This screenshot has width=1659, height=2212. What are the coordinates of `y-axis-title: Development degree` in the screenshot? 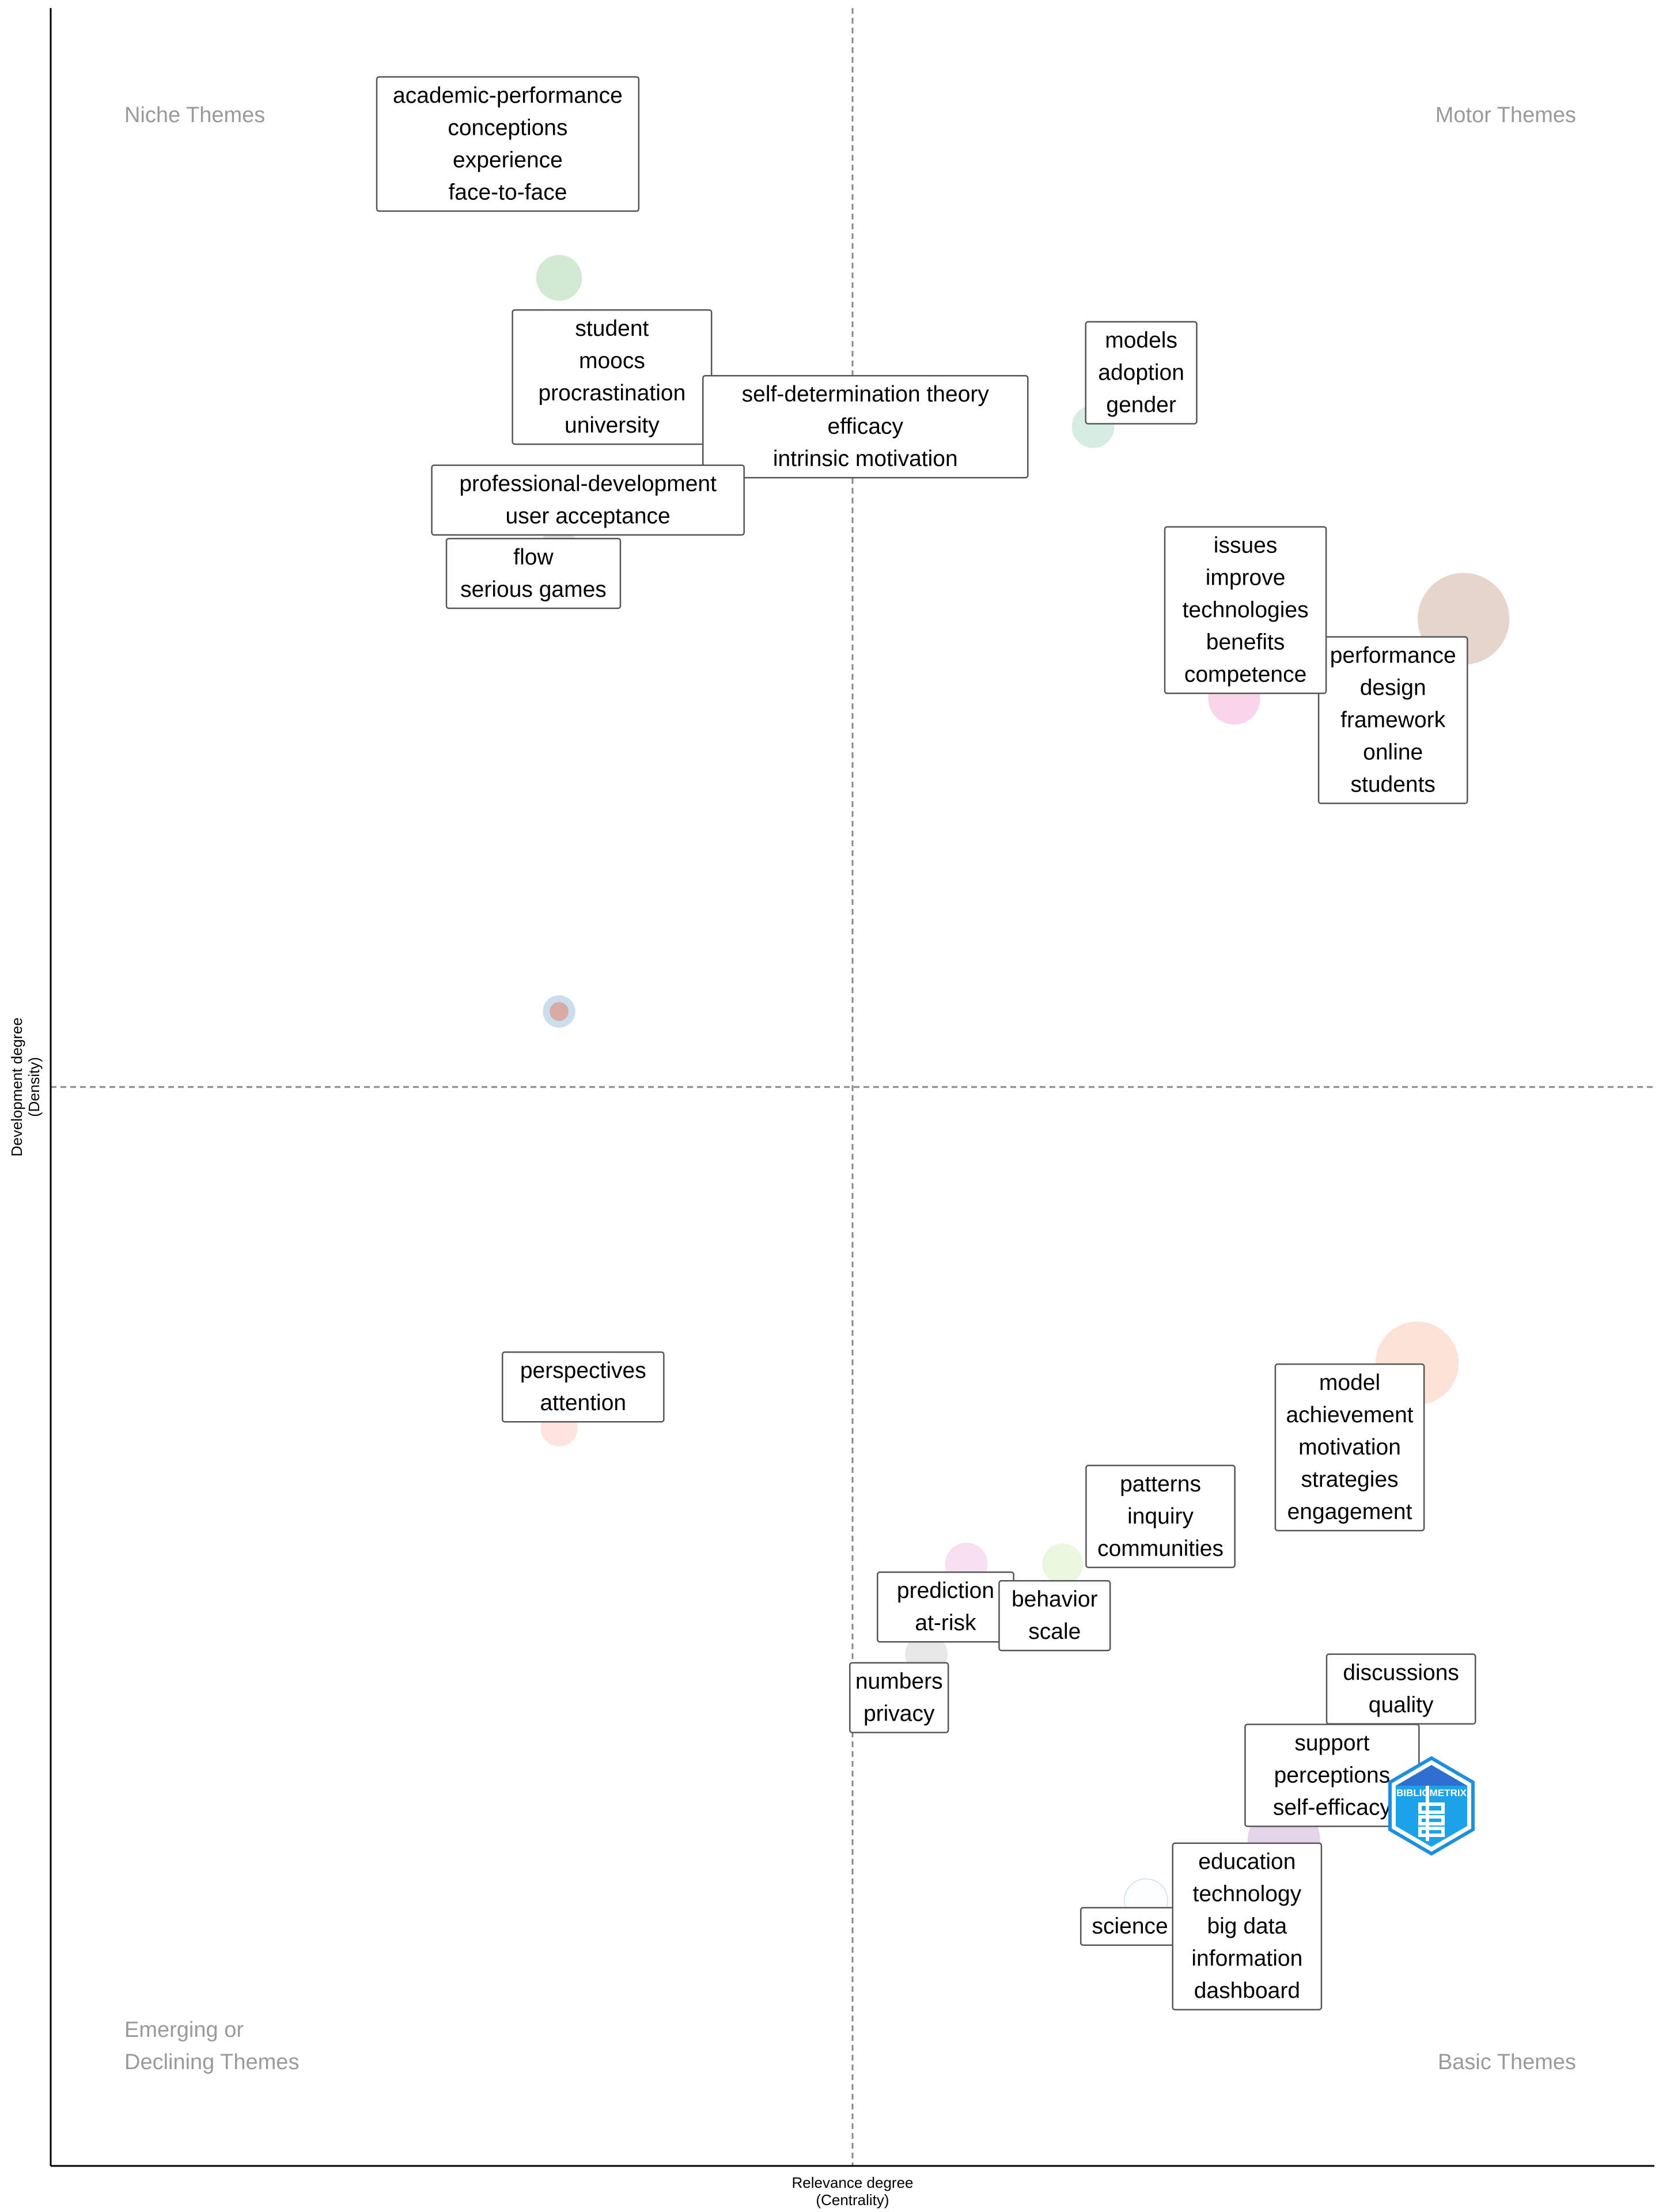 It's located at (16, 1086).